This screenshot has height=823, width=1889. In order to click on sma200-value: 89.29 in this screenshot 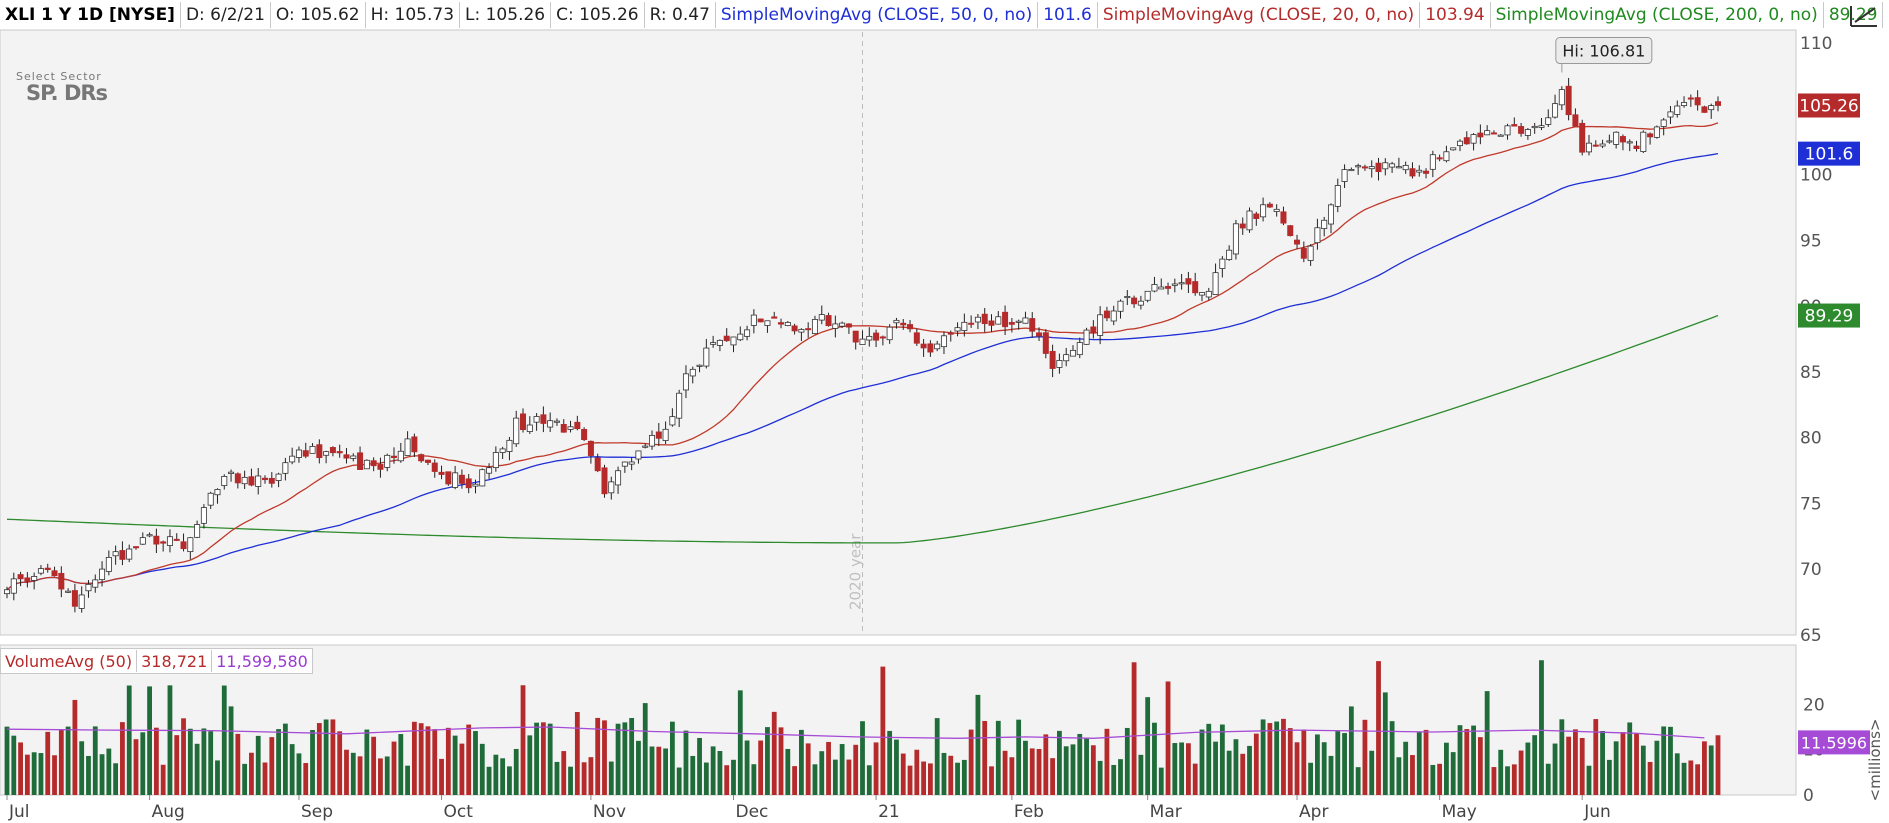, I will do `click(1854, 15)`.